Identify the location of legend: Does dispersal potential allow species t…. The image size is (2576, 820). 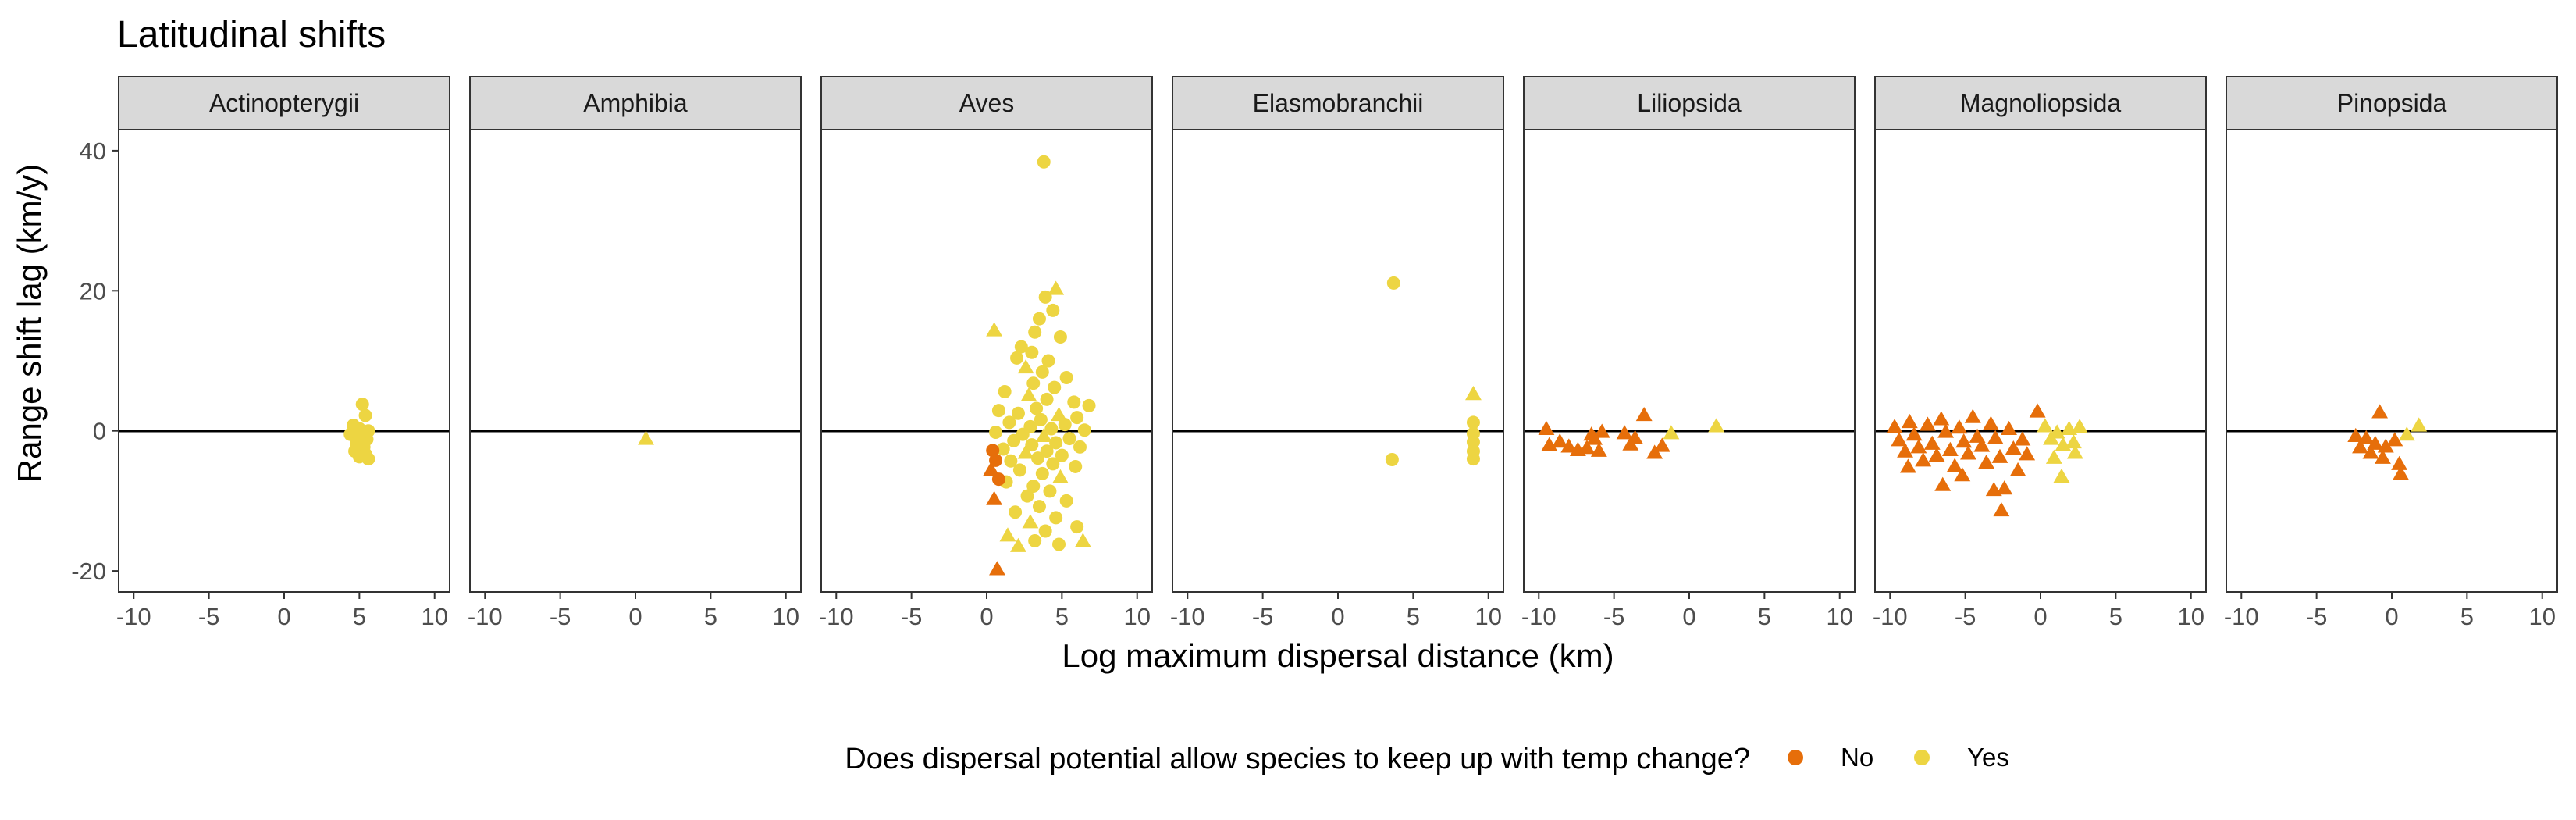
(1427, 759).